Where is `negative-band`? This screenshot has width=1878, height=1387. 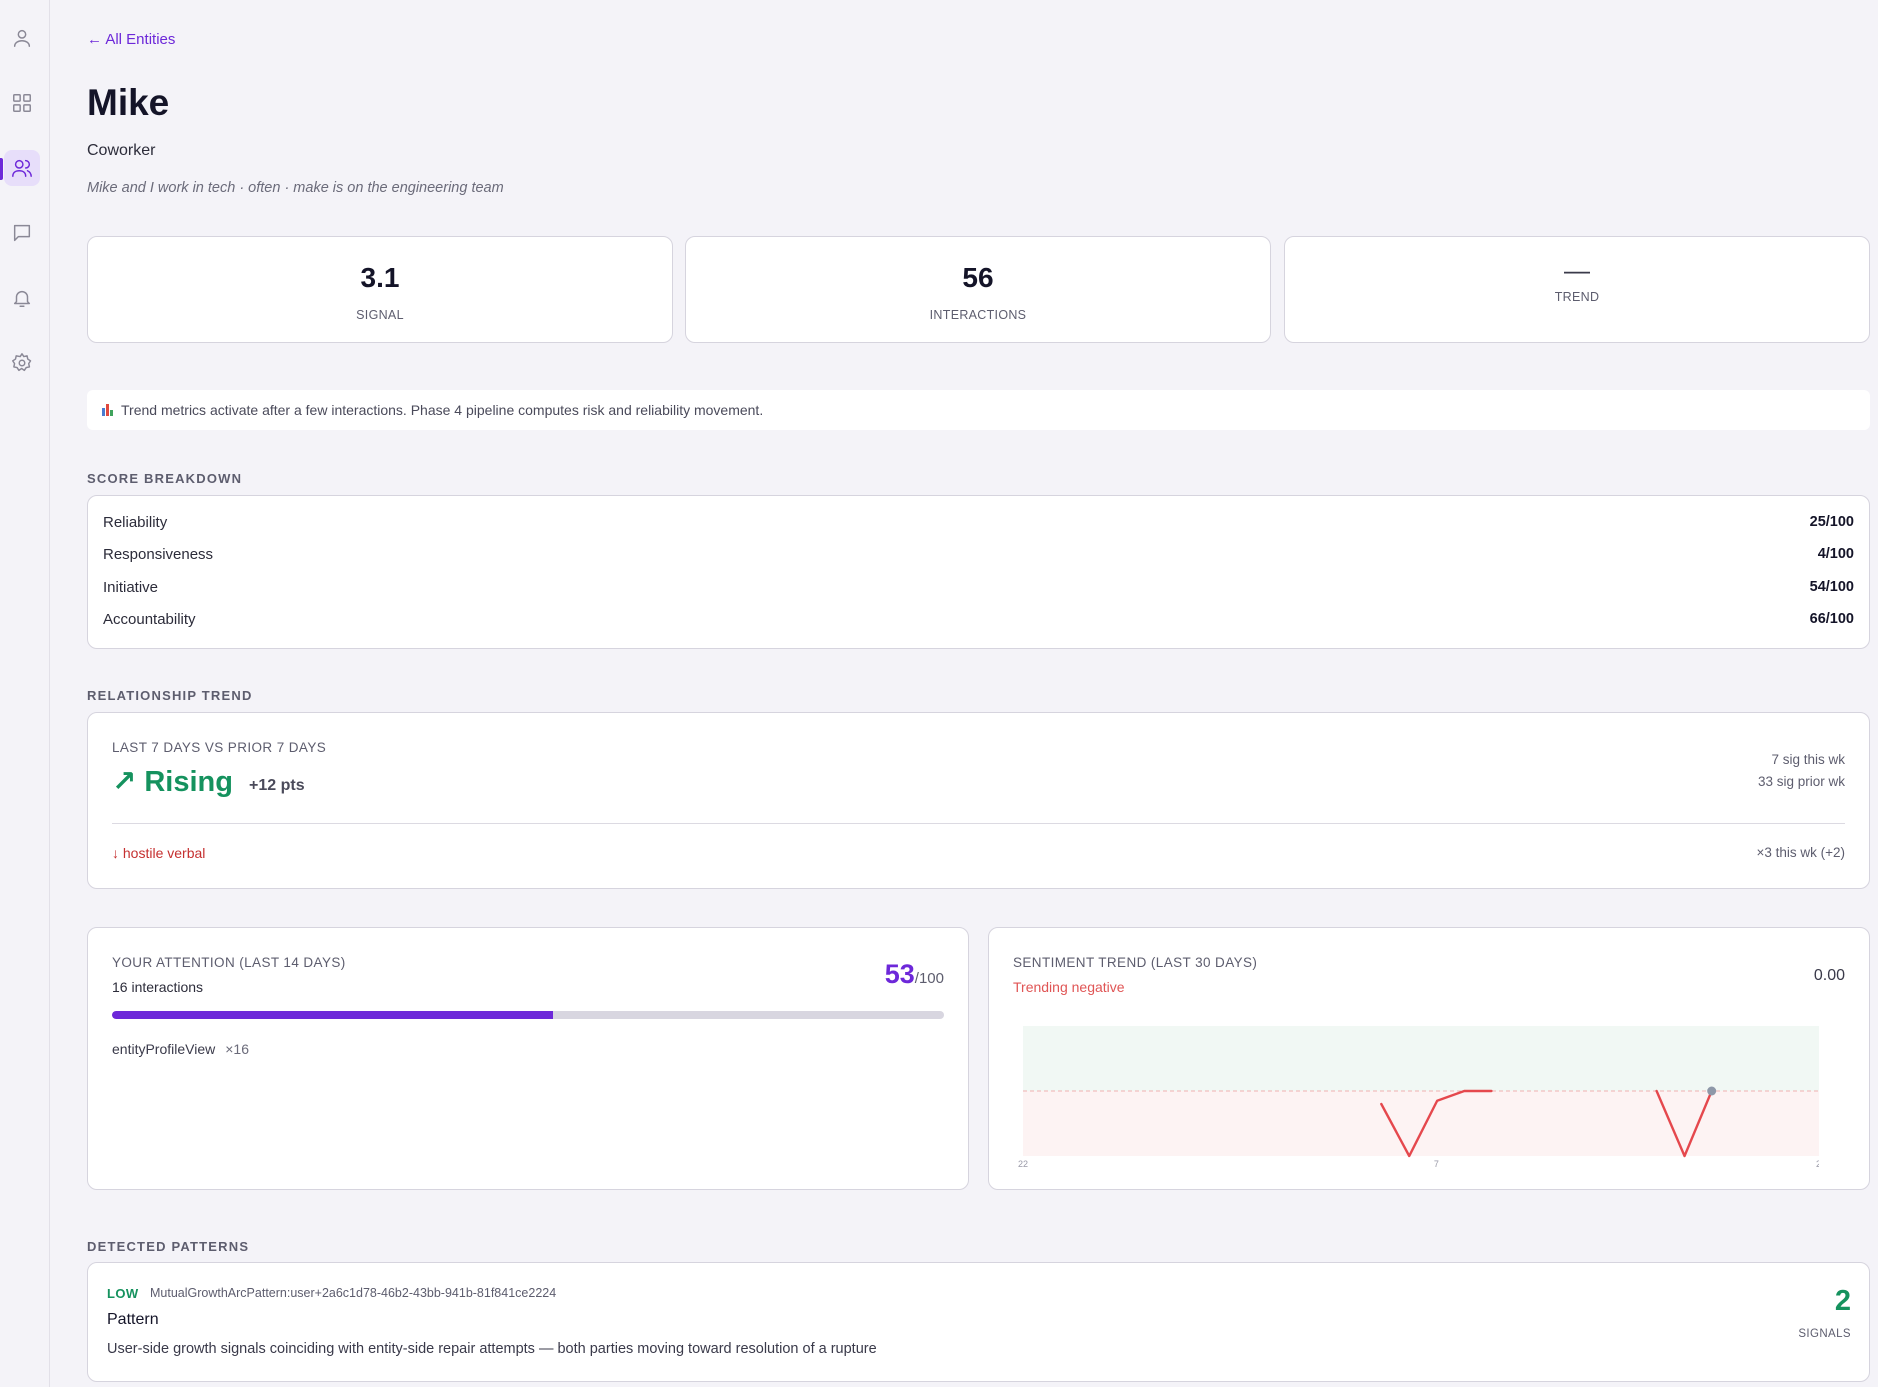
negative-band is located at coordinates (1421, 1123).